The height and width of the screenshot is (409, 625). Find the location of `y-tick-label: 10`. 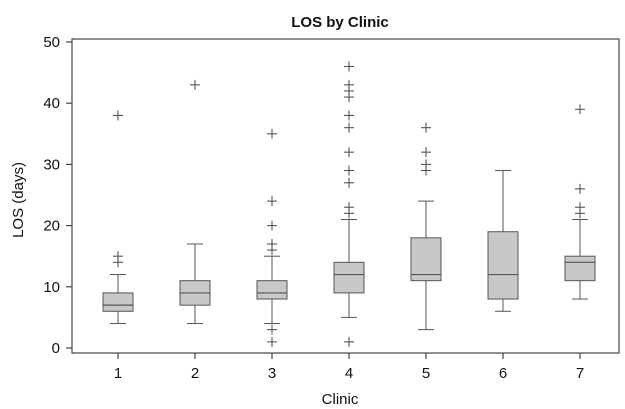

y-tick-label: 10 is located at coordinates (51, 287).